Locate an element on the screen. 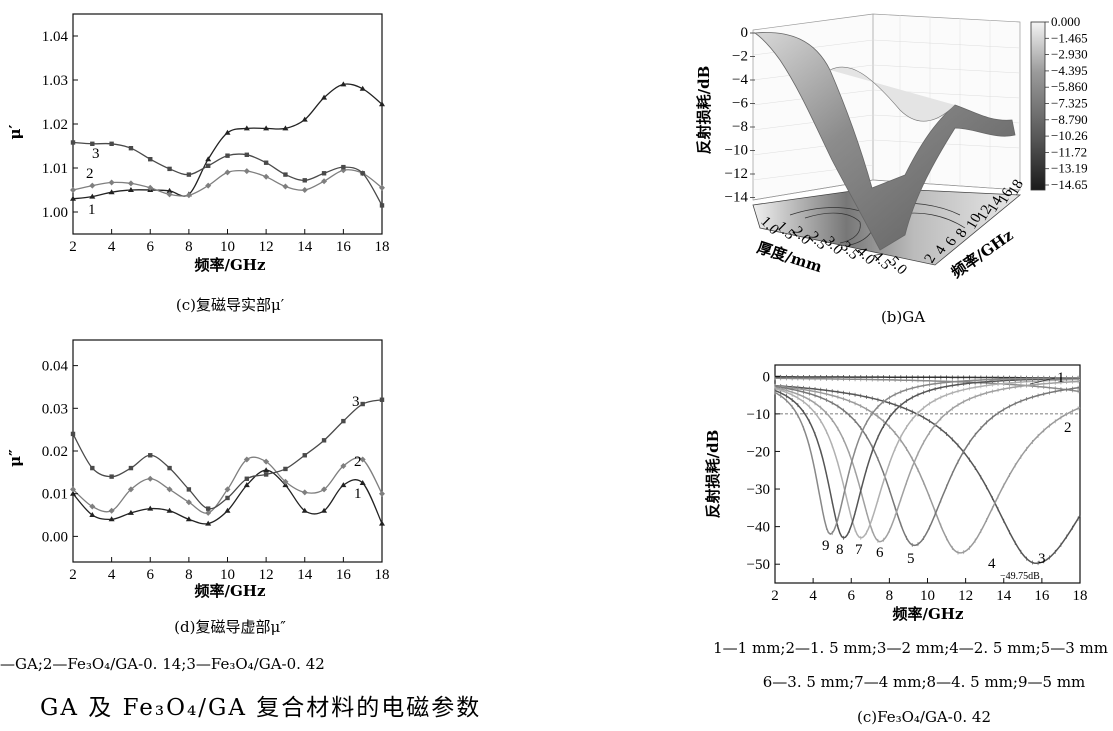 The height and width of the screenshot is (731, 1113). rl-series-label-8: 8 is located at coordinates (840, 550).